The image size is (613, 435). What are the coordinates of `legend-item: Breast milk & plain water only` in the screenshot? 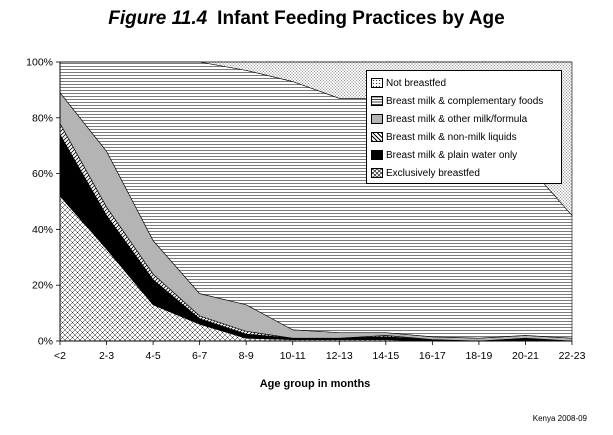 It's located at (464, 155).